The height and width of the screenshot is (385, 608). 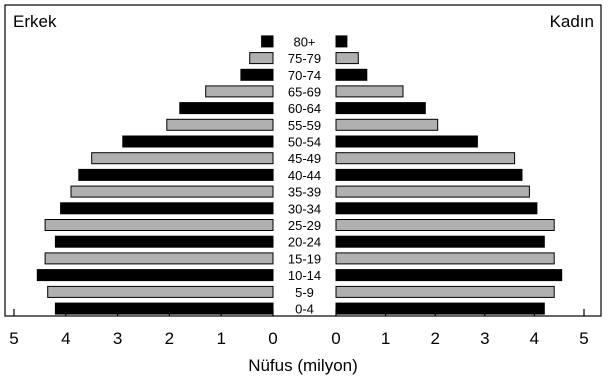 I want to click on bar-left-80+, so click(x=267, y=41).